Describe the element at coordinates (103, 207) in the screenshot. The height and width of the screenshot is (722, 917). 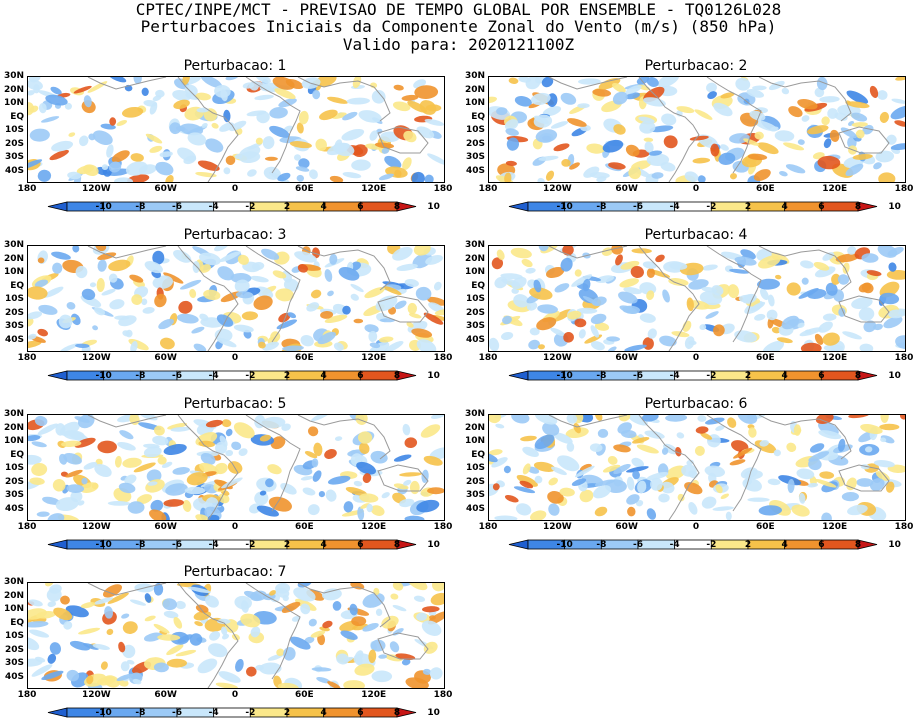
I see `colorbar-label: -10` at that location.